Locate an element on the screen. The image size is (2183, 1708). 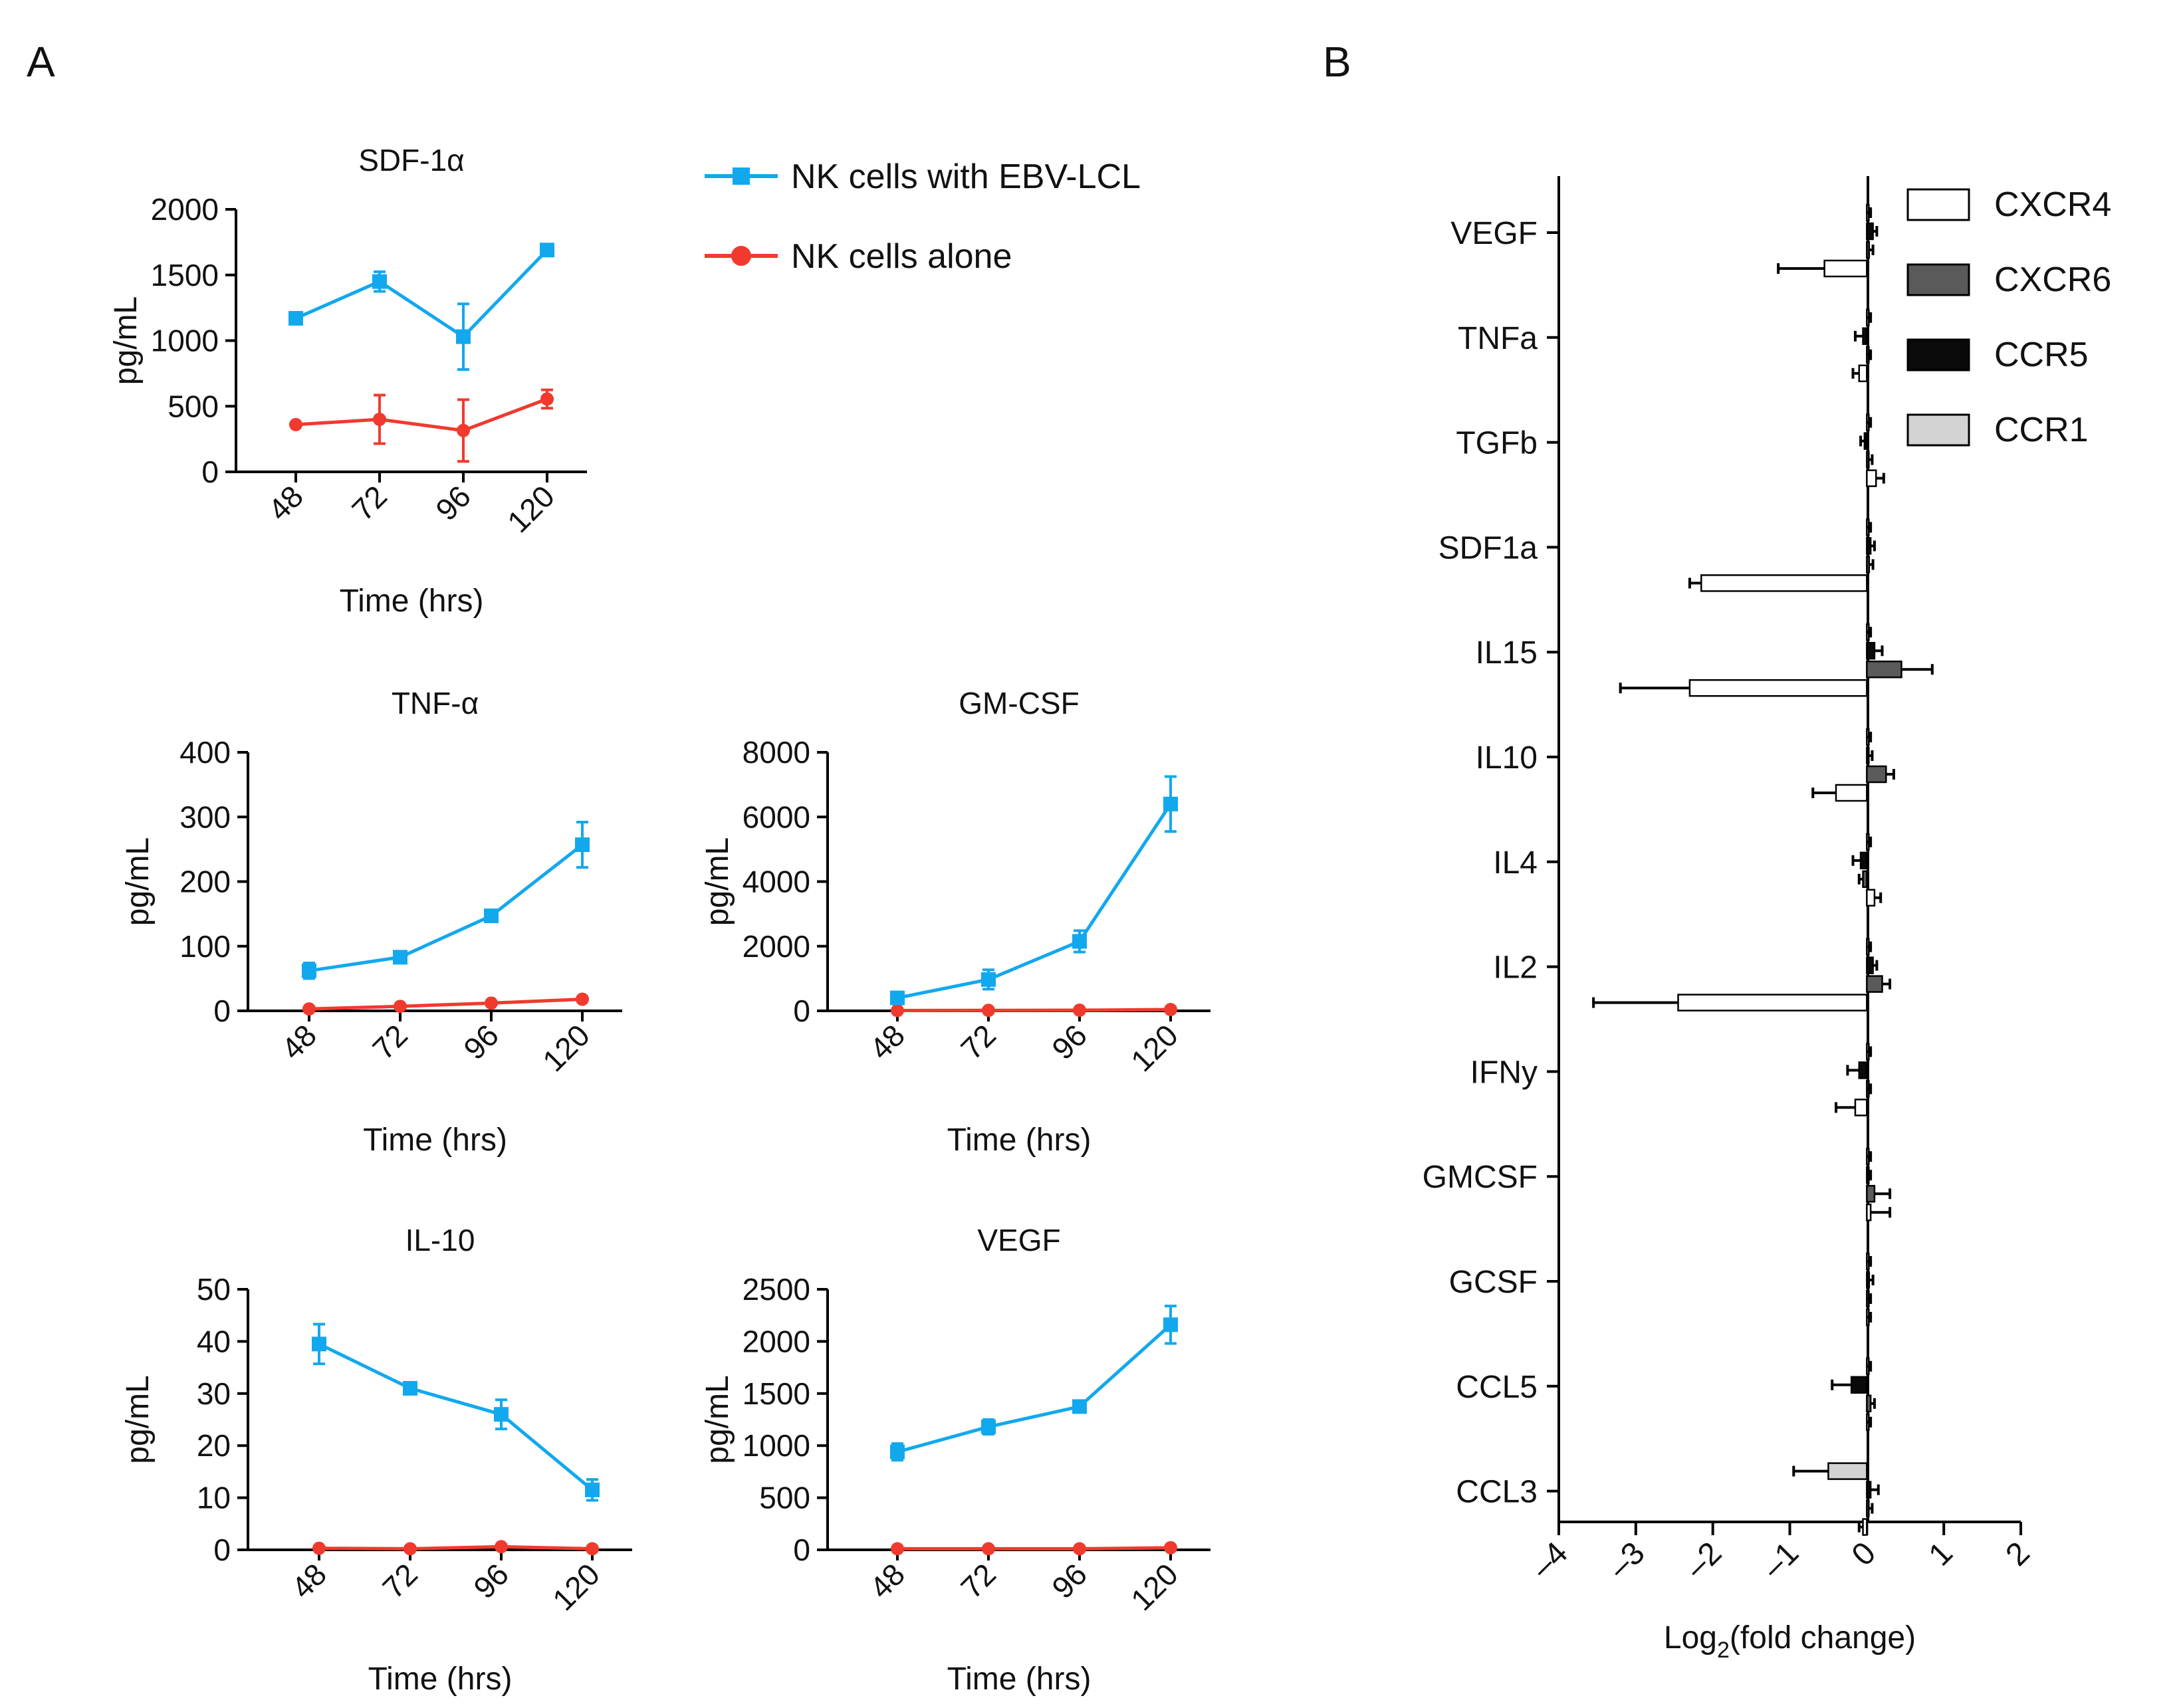
chart-title: TNF-α is located at coordinates (435, 703).